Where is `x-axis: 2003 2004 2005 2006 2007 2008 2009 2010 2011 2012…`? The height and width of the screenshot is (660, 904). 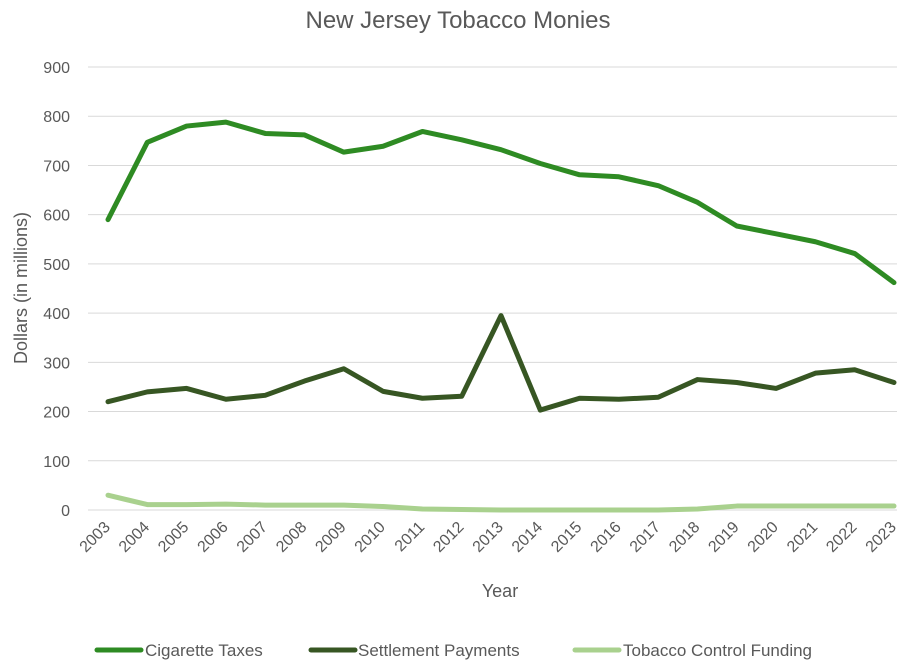
x-axis: 2003 2004 2005 2006 2007 2008 2009 2010 2011 2012… is located at coordinates (488, 537).